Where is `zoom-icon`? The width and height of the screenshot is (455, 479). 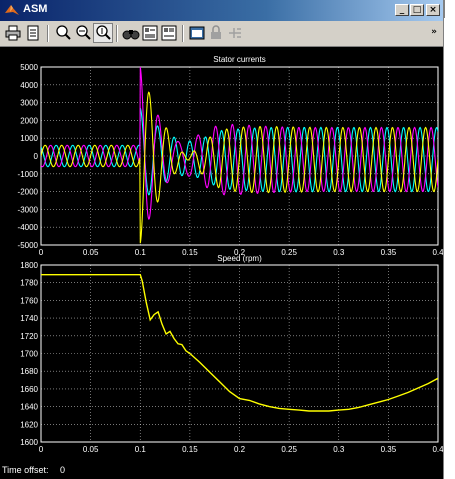 zoom-icon is located at coordinates (63, 33).